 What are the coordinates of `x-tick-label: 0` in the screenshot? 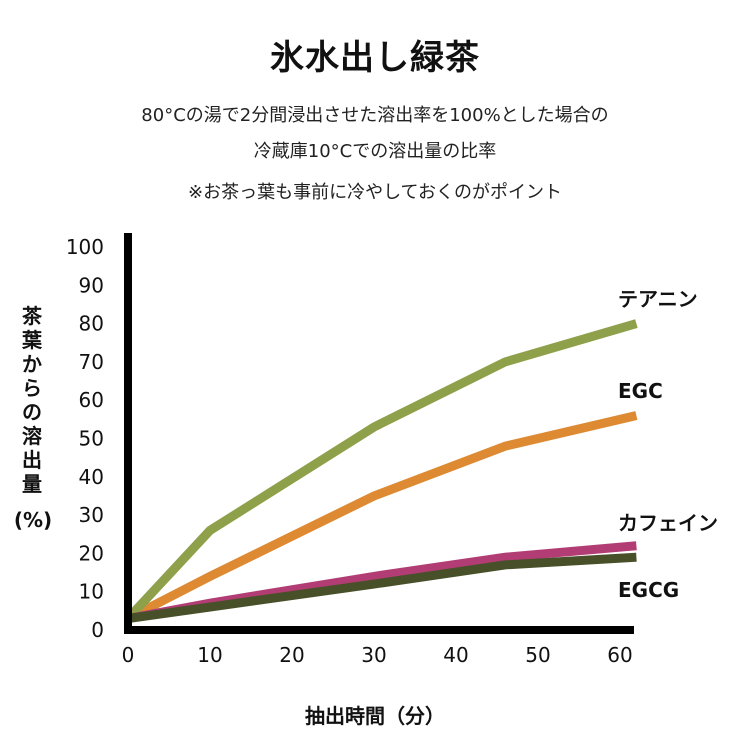 It's located at (128, 655).